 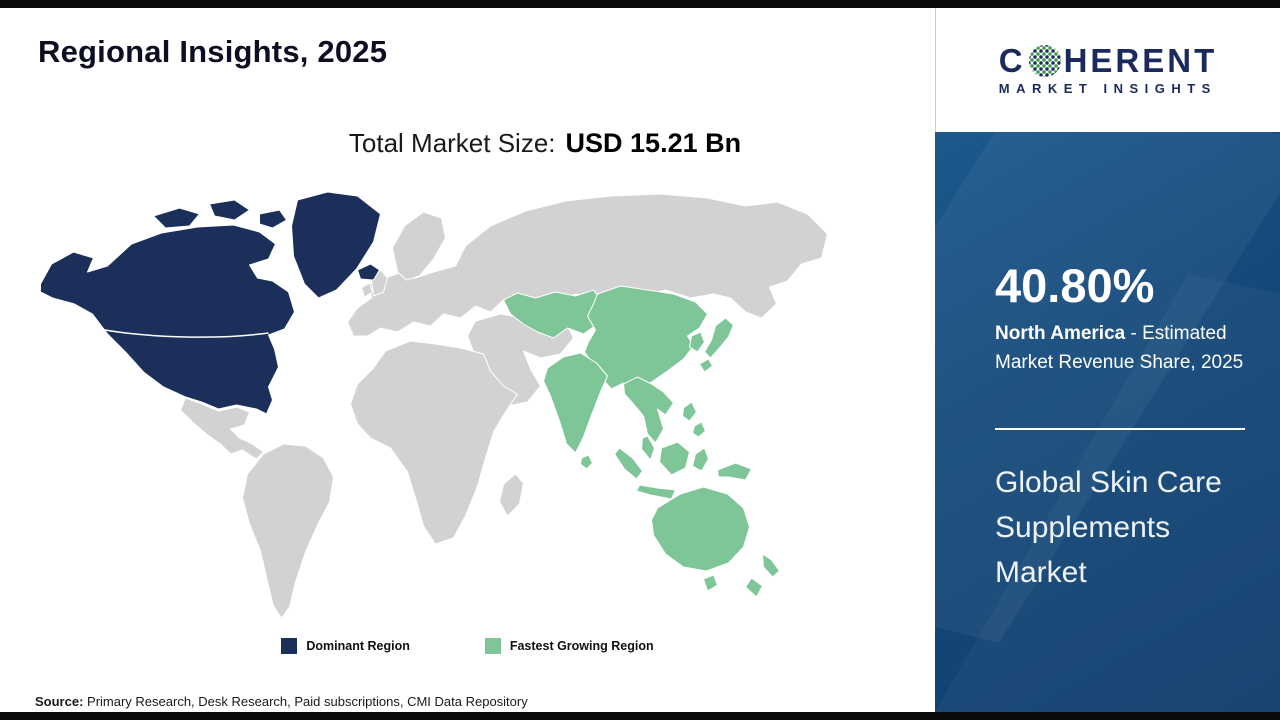 I want to click on source-label: Source:, so click(x=59, y=701).